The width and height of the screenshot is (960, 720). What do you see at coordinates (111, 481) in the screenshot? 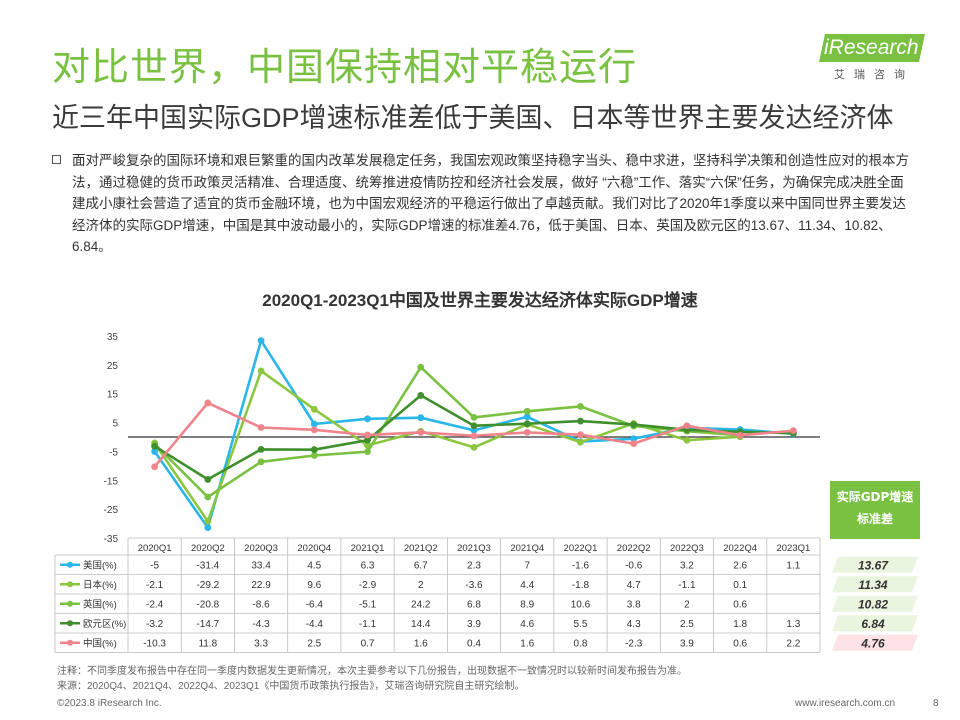
I see `y-tick-label: -15` at bounding box center [111, 481].